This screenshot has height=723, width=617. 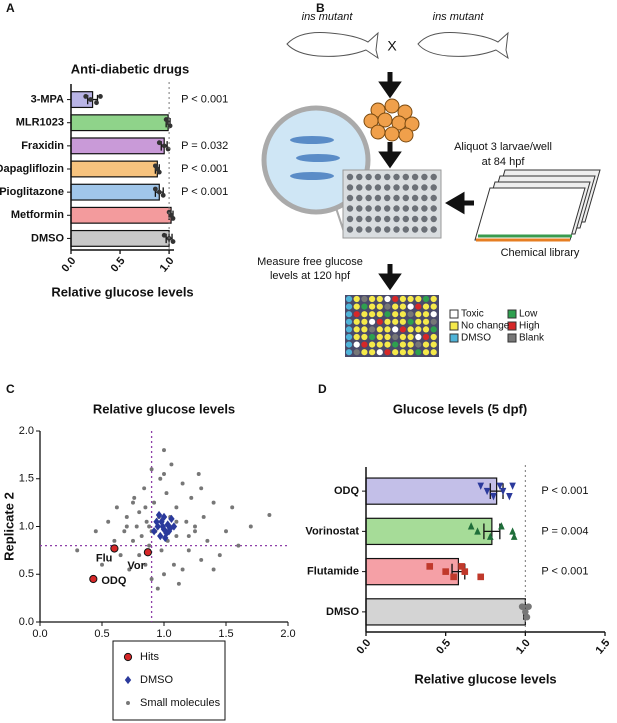 I want to click on legend-label: High, so click(x=529, y=326).